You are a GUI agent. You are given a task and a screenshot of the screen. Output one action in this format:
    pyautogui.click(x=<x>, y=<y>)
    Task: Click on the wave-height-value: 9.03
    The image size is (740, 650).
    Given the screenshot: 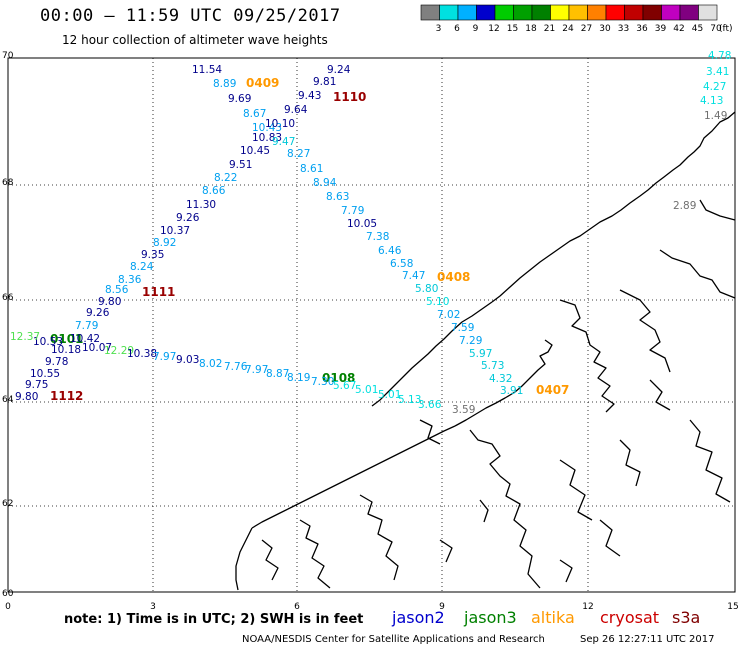 What is the action you would take?
    pyautogui.click(x=187, y=360)
    